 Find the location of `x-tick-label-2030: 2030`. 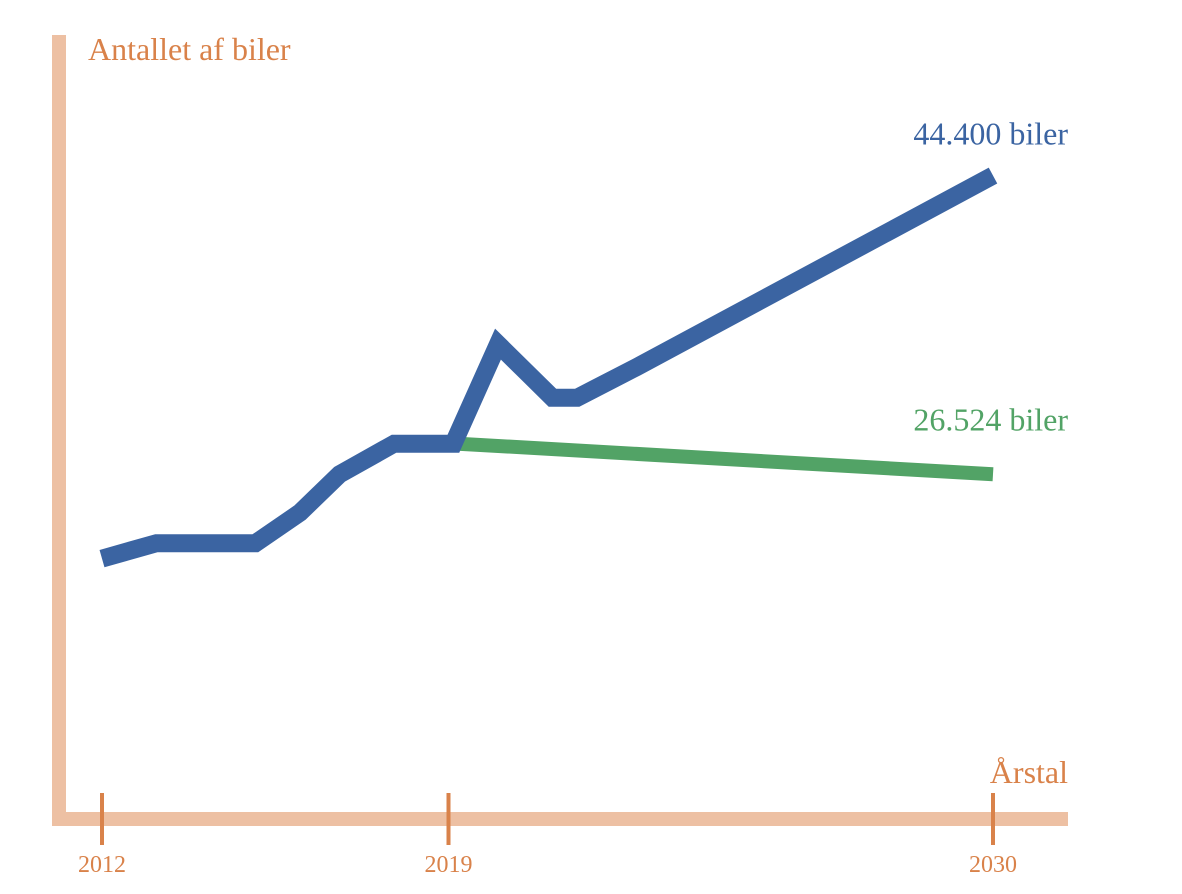

x-tick-label-2030: 2030 is located at coordinates (993, 865).